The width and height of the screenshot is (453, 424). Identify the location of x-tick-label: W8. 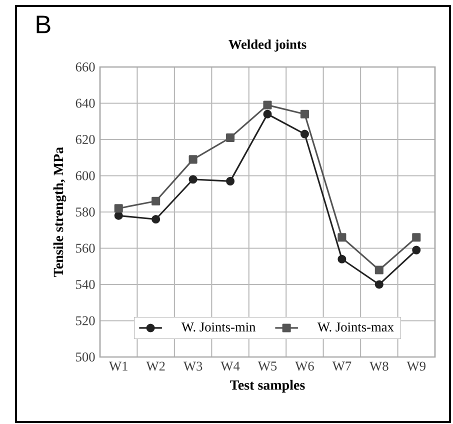
(379, 366).